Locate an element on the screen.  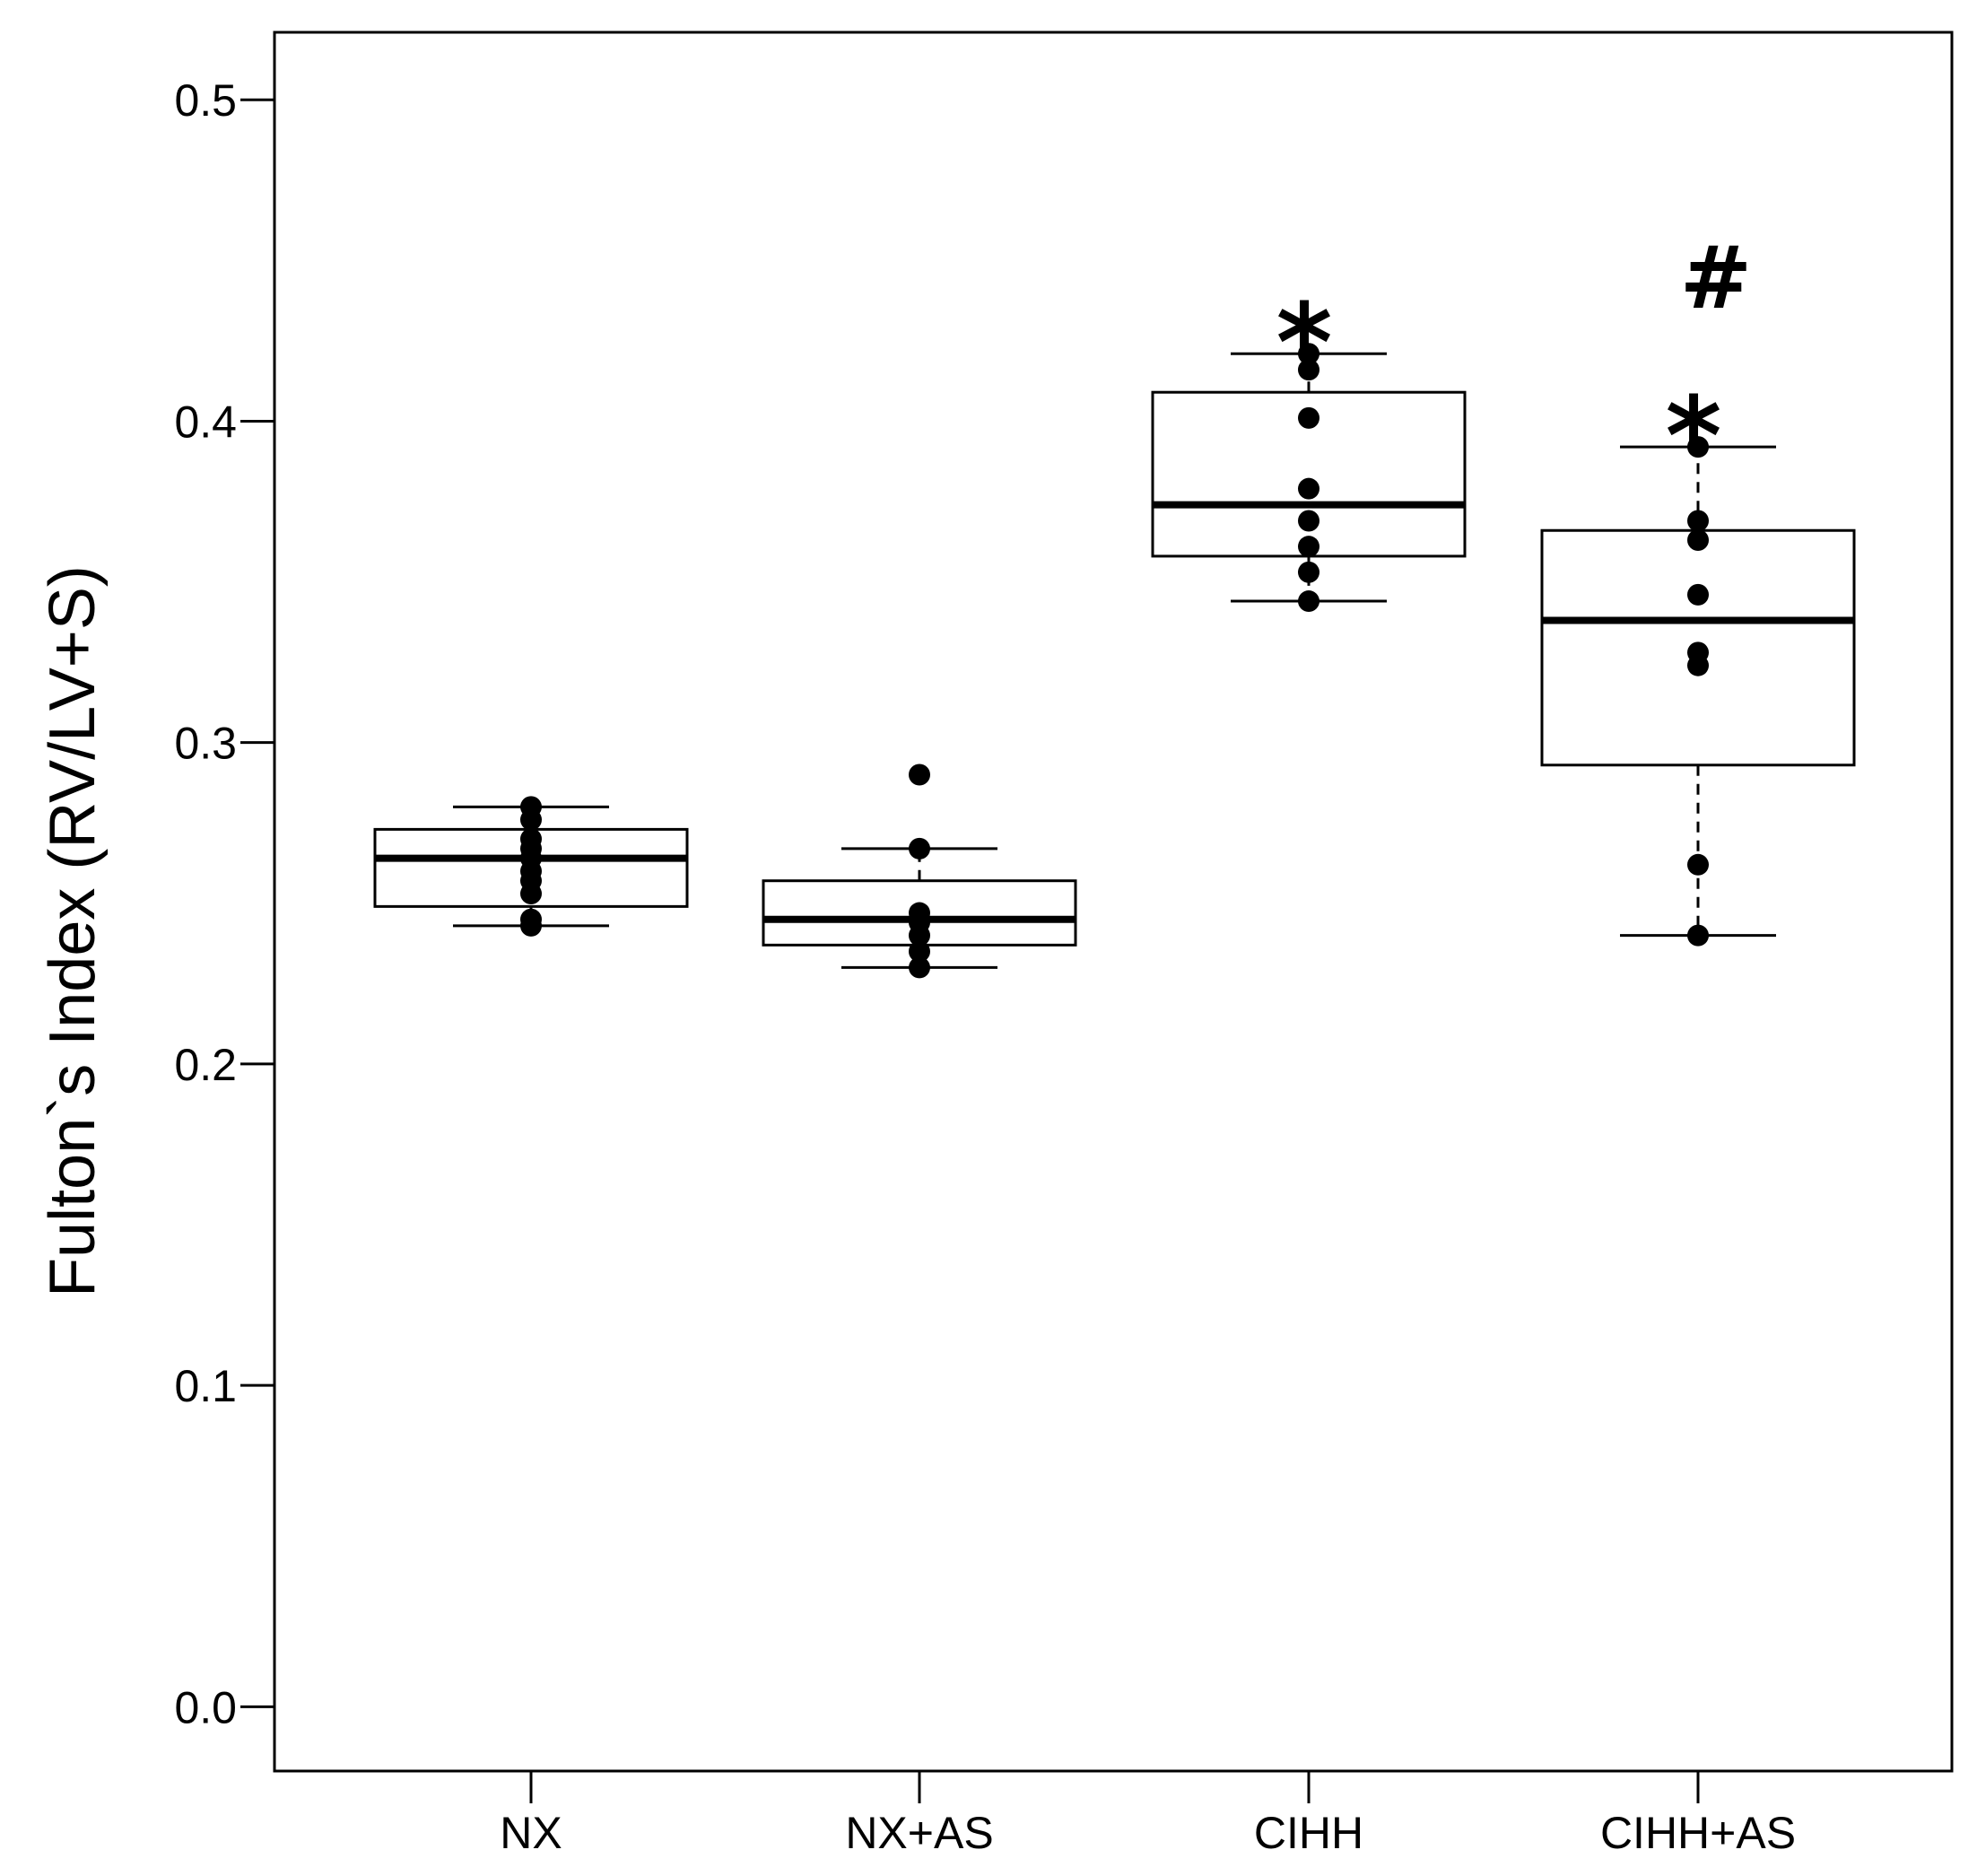
x-tick-label: NX+AS is located at coordinates (919, 1833).